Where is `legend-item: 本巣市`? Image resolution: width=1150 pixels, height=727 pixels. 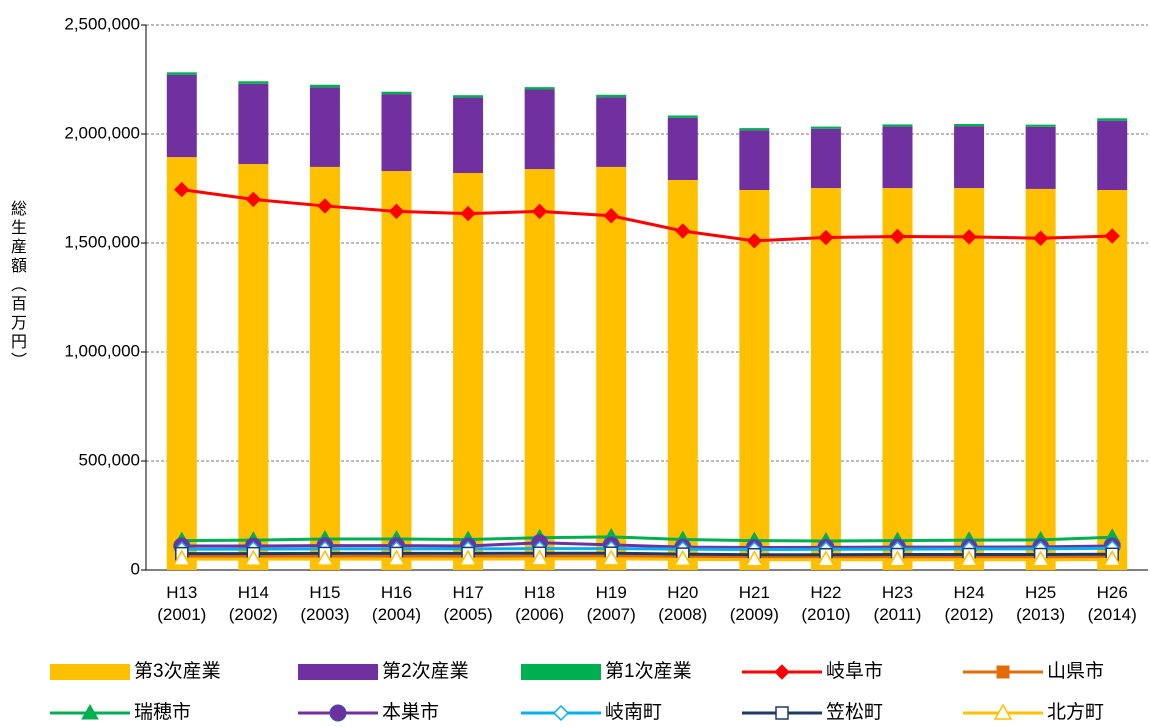 legend-item: 本巣市 is located at coordinates (368, 712).